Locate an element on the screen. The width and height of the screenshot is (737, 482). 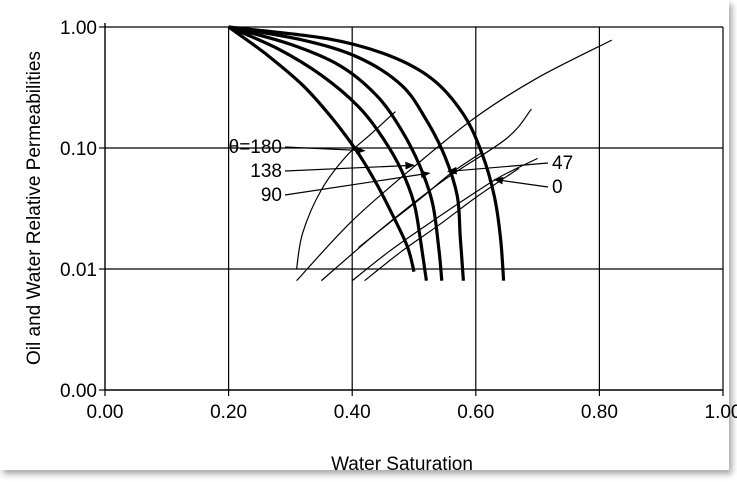
label-arrows is located at coordinates (416, 171).